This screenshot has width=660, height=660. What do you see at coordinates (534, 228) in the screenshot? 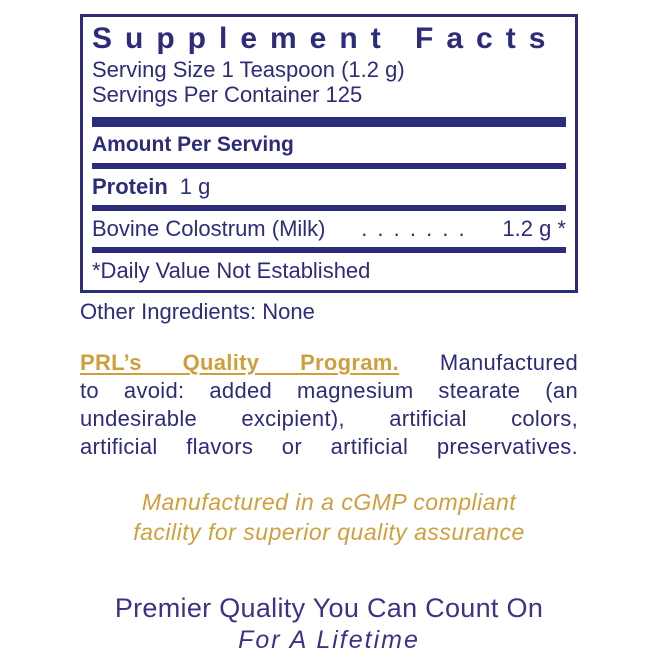
I see `ingredient-amount: 1.2 g *` at bounding box center [534, 228].